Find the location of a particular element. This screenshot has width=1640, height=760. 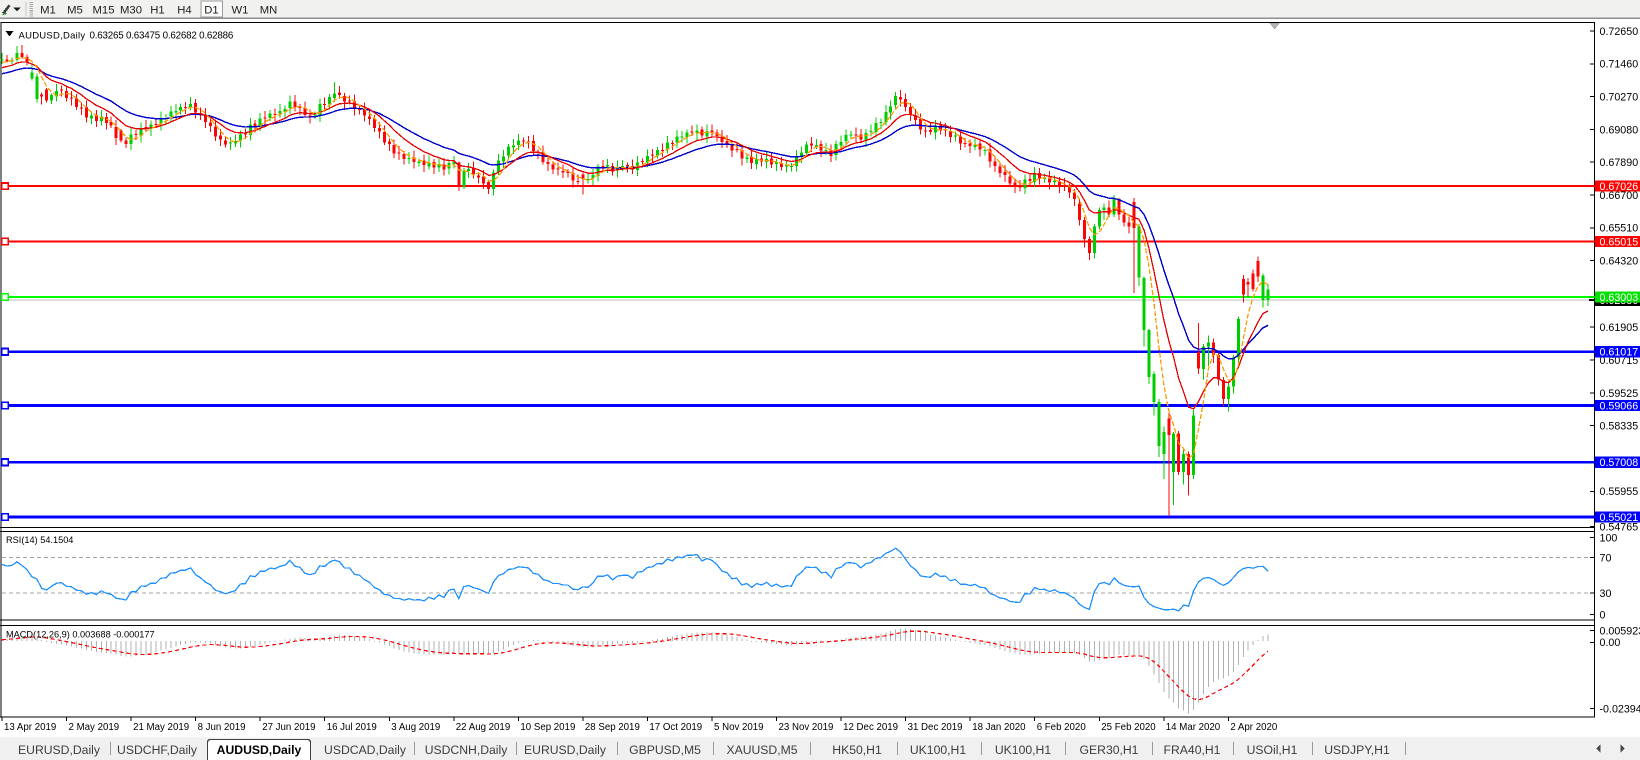

svg-text: -0.023944 is located at coordinates (1620, 709).